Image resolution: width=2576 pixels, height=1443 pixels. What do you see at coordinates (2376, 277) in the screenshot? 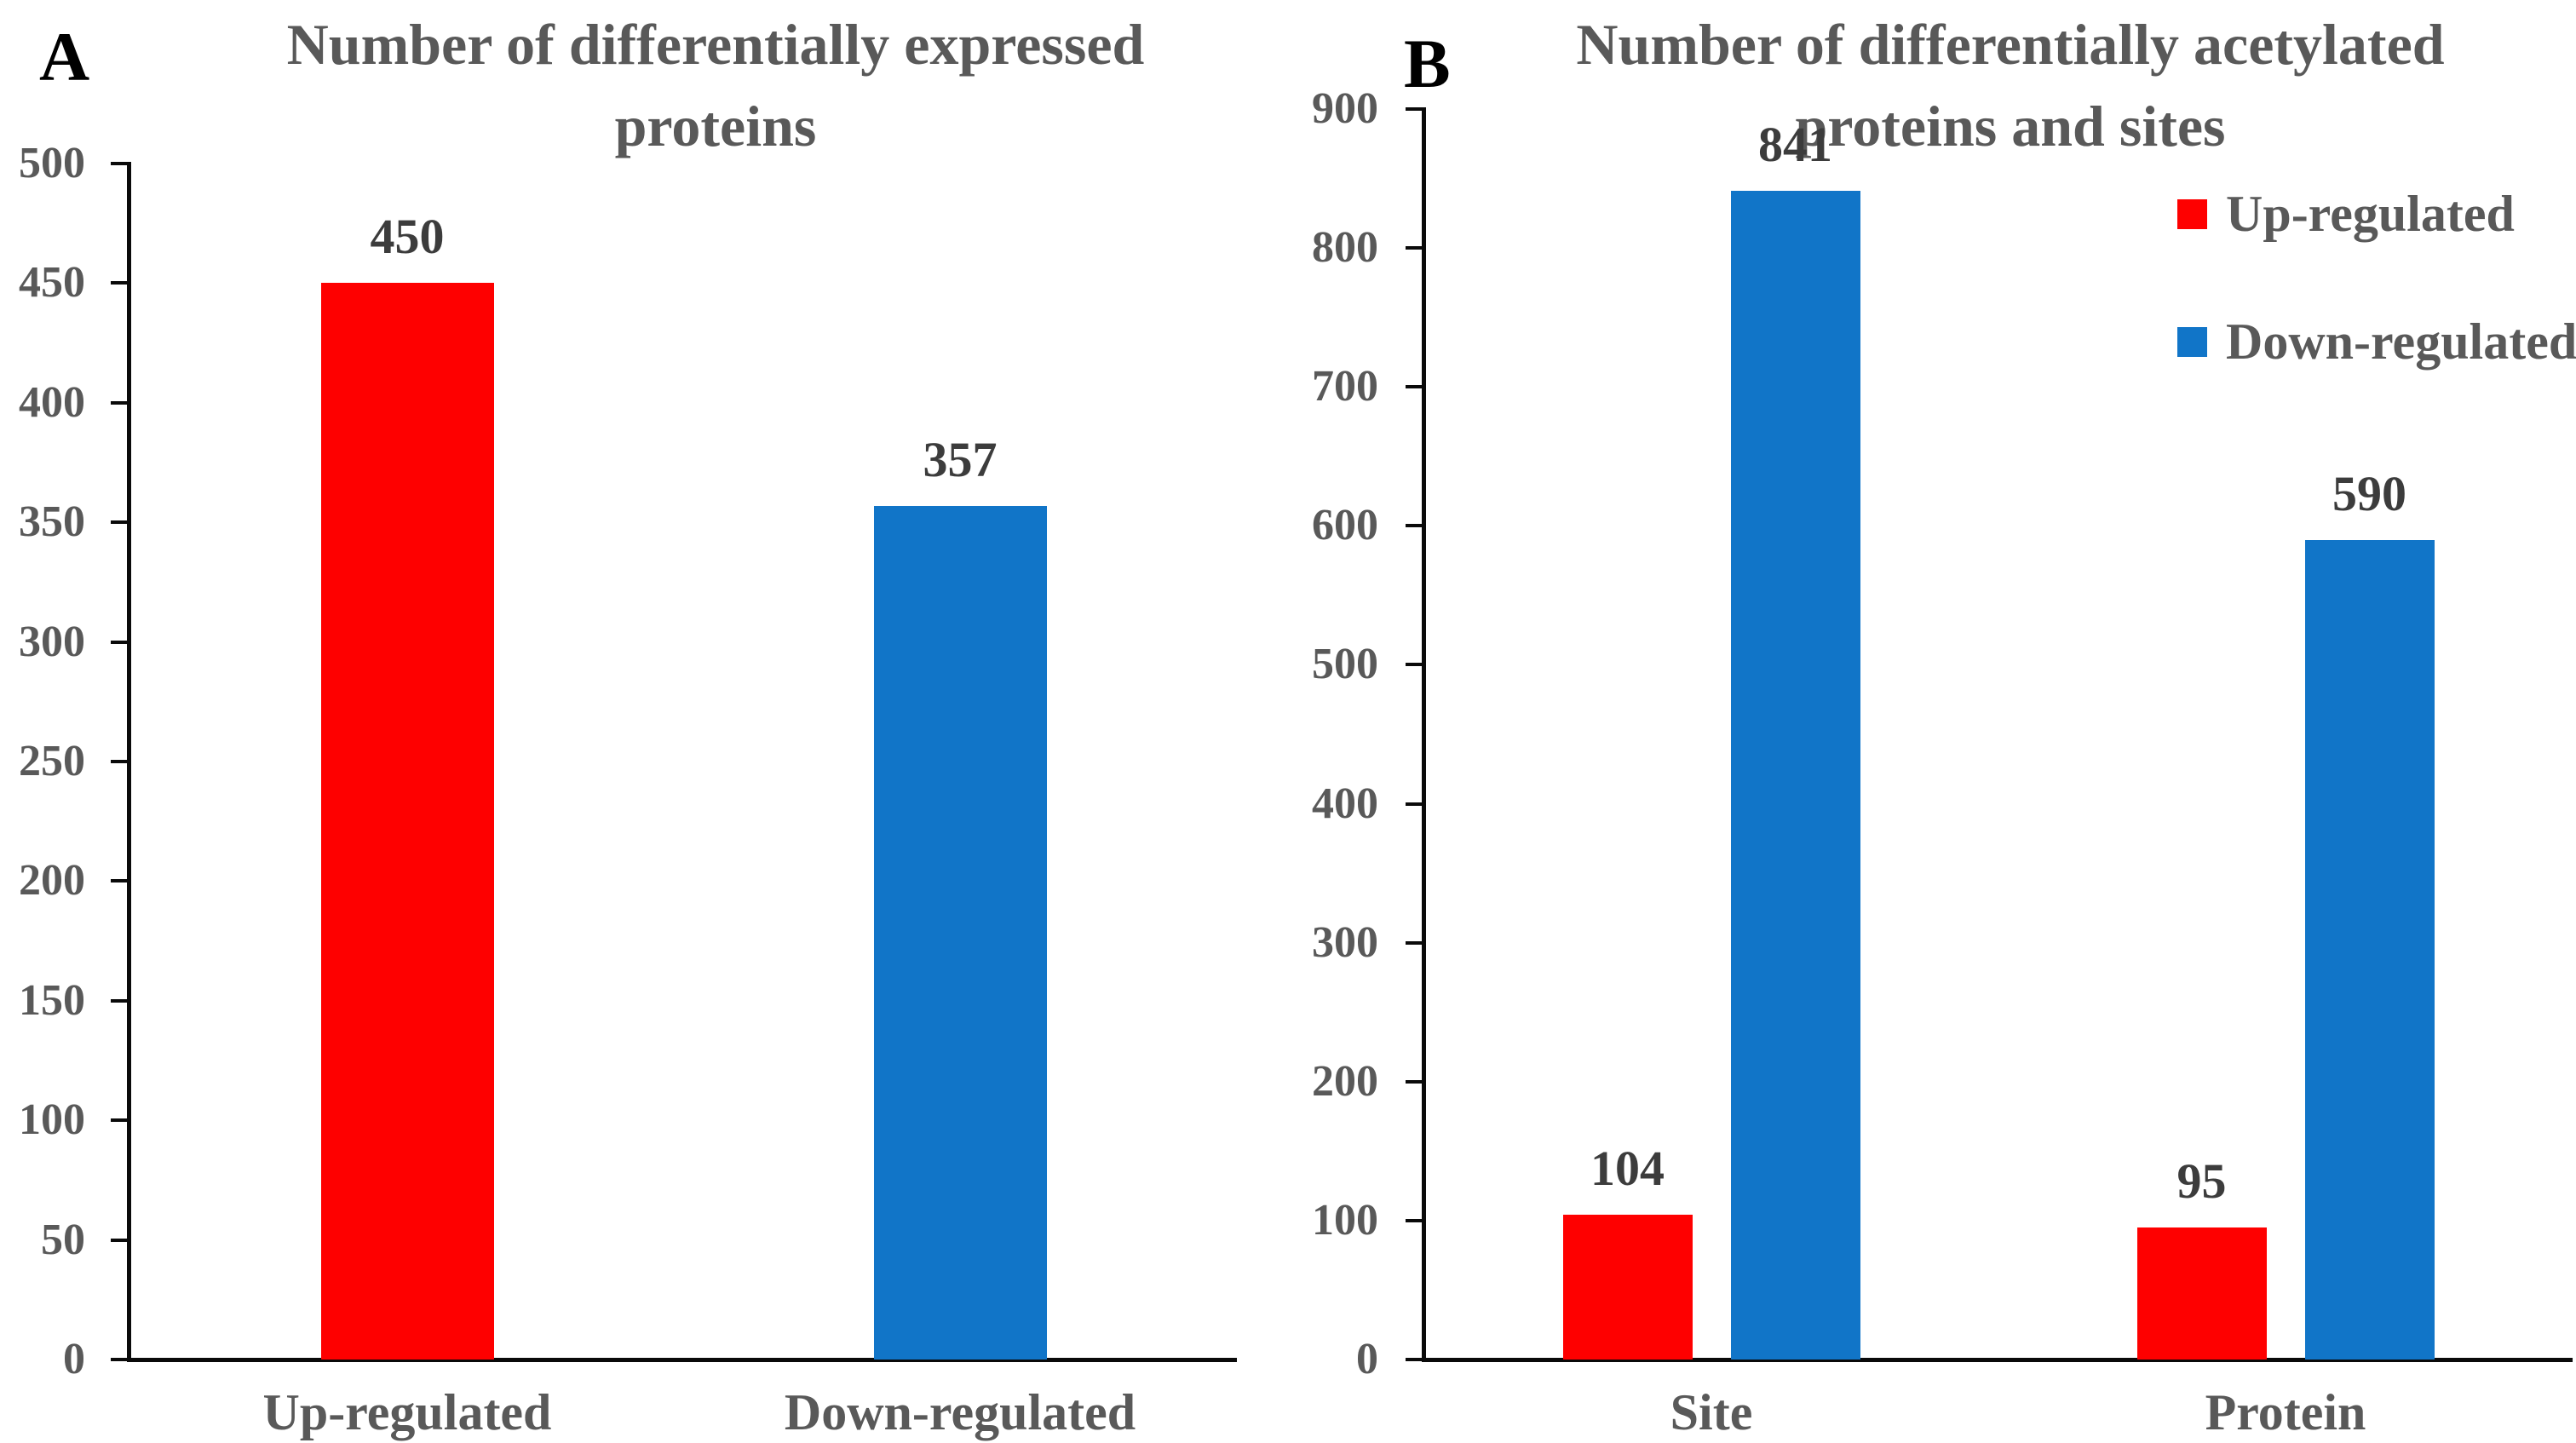
I see `legend: Up-regulated Down-regulated` at bounding box center [2376, 277].